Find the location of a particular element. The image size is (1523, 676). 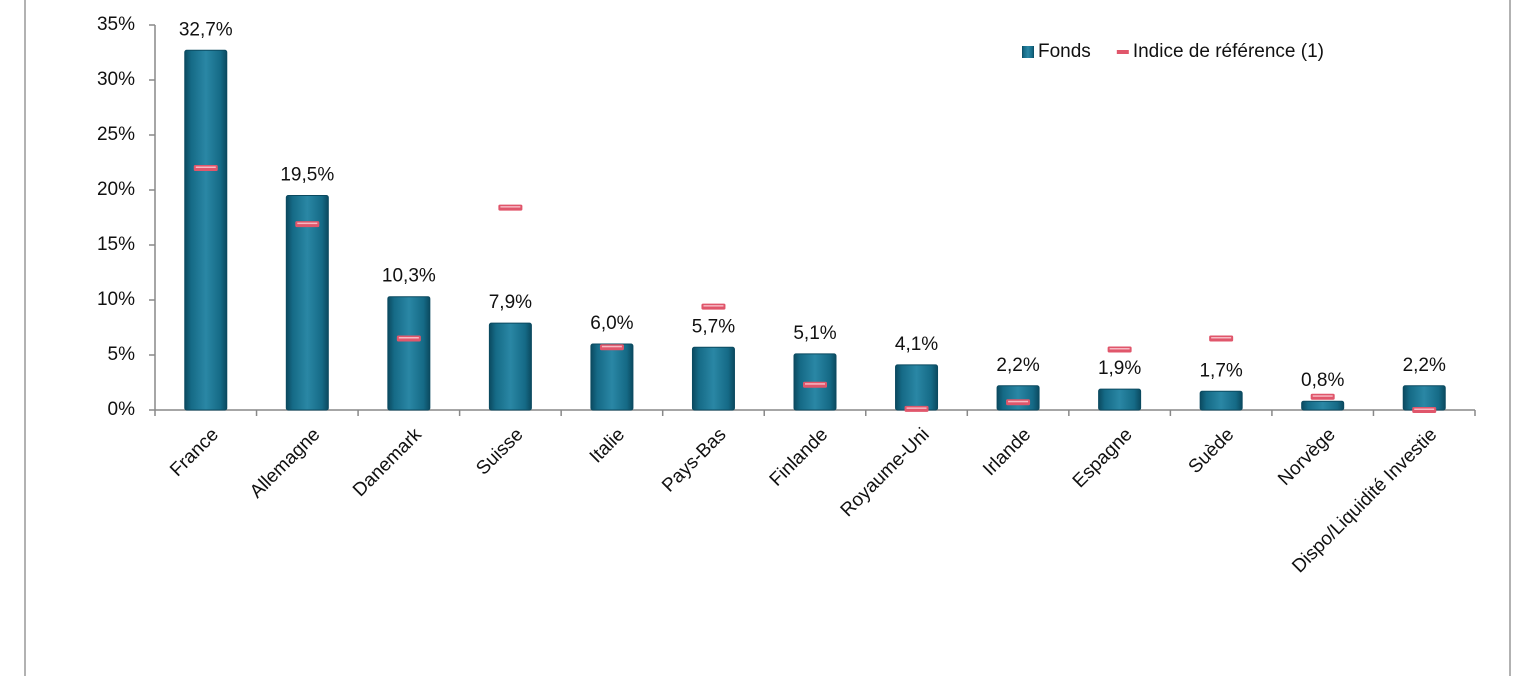

legend-label: Fonds is located at coordinates (1064, 51).